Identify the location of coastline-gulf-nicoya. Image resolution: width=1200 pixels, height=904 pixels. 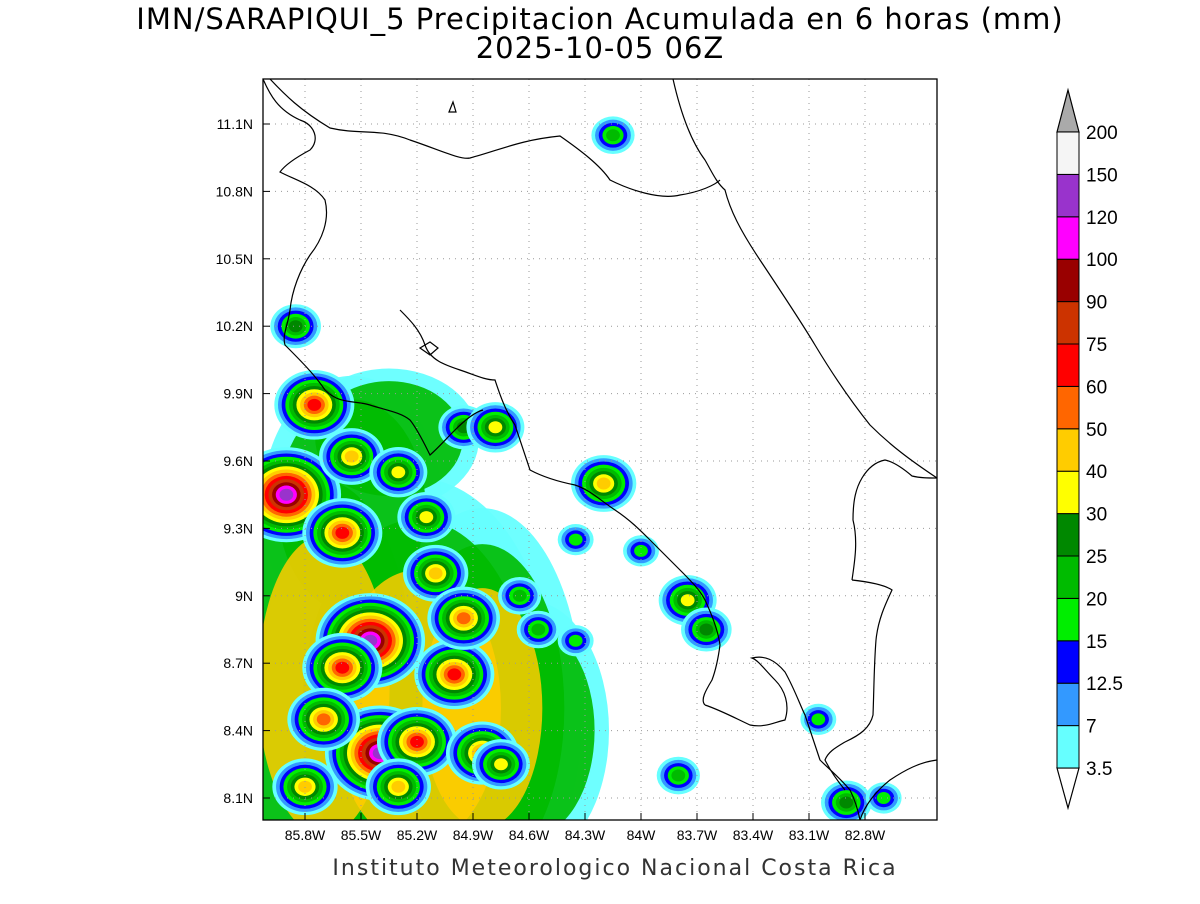
(560, 507).